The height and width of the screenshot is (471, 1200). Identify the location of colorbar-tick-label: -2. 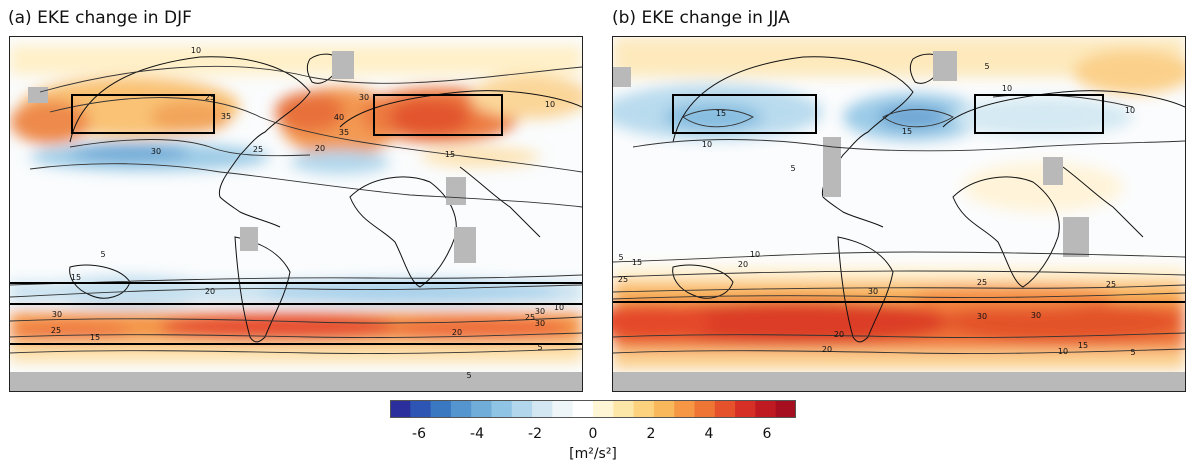
(535, 434).